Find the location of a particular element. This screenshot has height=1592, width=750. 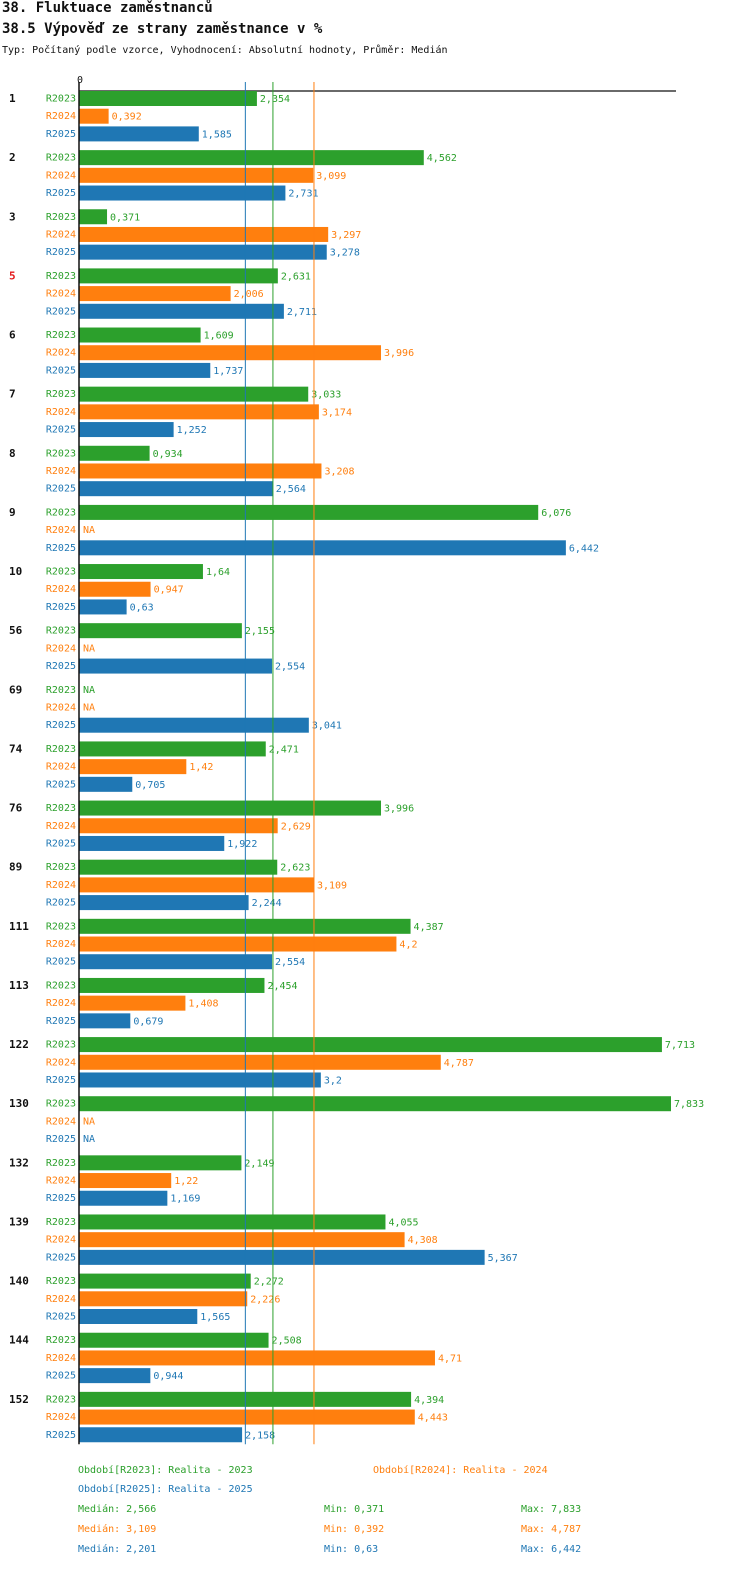

legend-max-r2024: Max: 4,787 is located at coordinates (551, 1529).